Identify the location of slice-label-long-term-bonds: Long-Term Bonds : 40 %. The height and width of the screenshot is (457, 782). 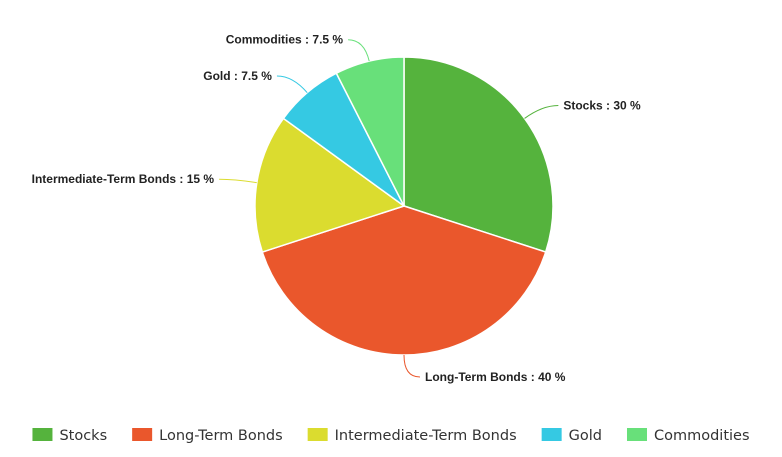
(495, 377).